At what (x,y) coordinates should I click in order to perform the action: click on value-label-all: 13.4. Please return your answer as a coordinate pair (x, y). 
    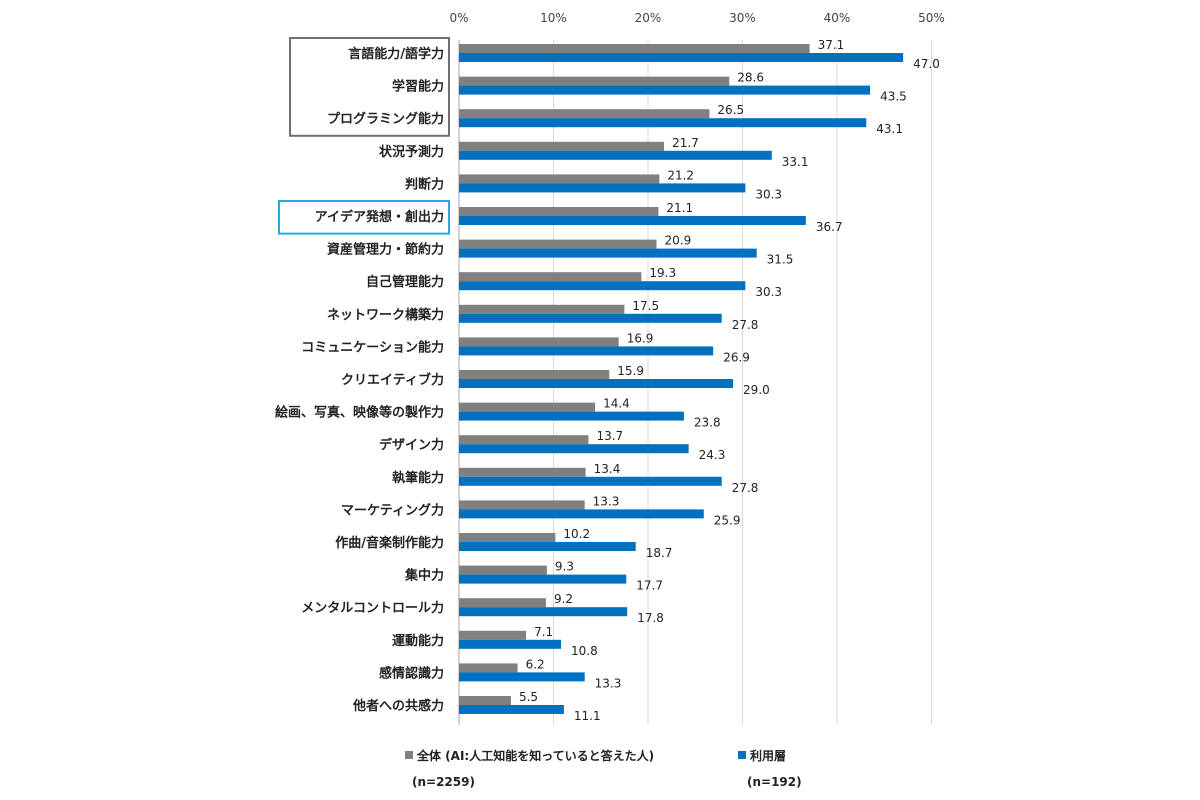
    Looking at the image, I should click on (607, 469).